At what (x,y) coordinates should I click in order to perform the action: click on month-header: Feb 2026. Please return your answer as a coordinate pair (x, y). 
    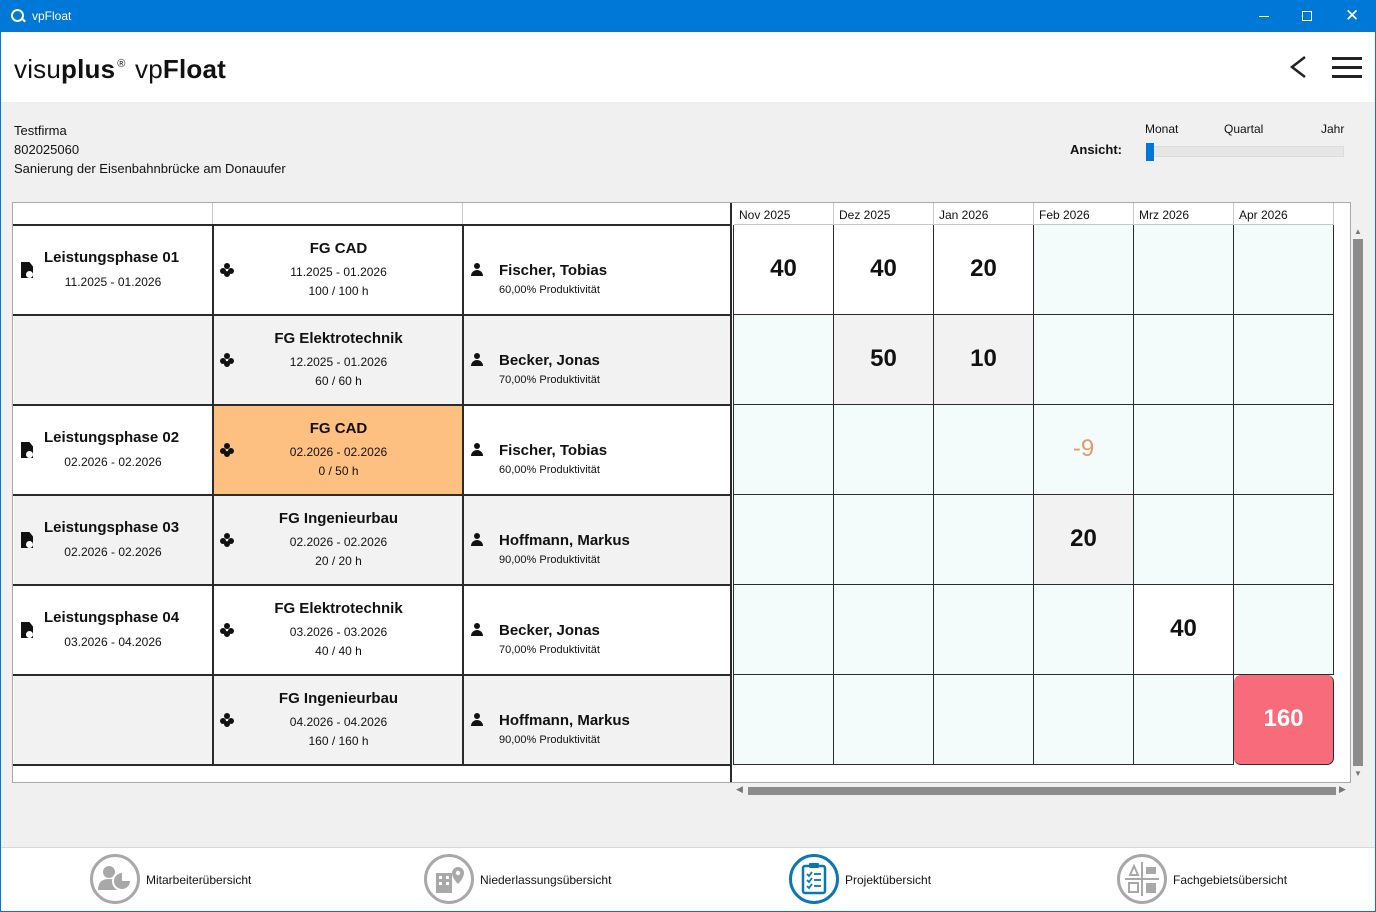
    Looking at the image, I should click on (1084, 214).